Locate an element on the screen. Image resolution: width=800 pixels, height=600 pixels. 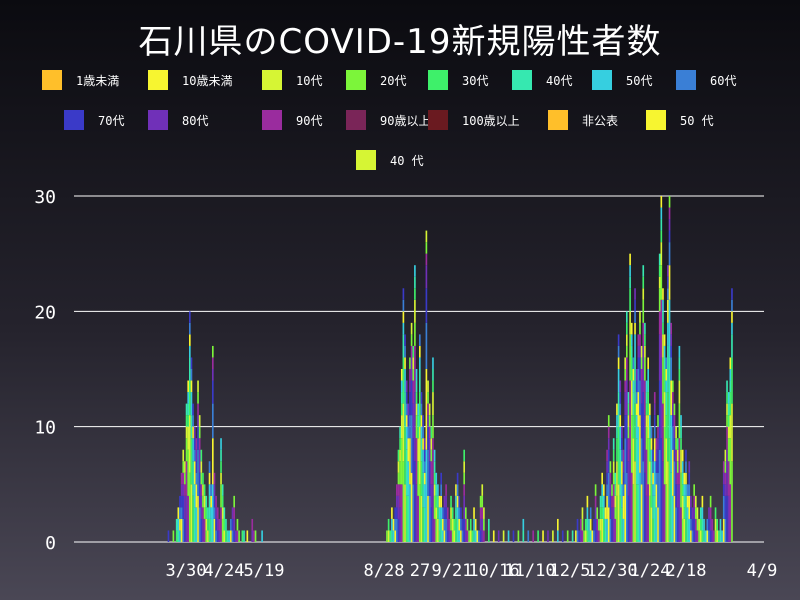
x-tick-label: 9/21 is located at coordinates (452, 571).